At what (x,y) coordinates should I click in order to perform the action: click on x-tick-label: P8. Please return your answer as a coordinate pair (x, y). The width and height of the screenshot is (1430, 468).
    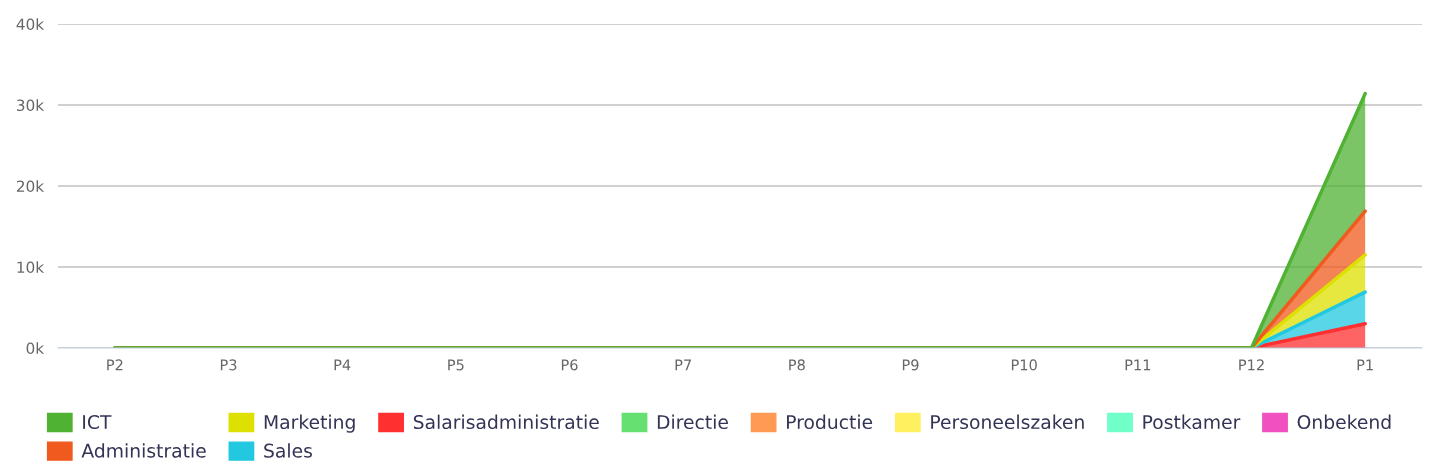
    Looking at the image, I should click on (797, 365).